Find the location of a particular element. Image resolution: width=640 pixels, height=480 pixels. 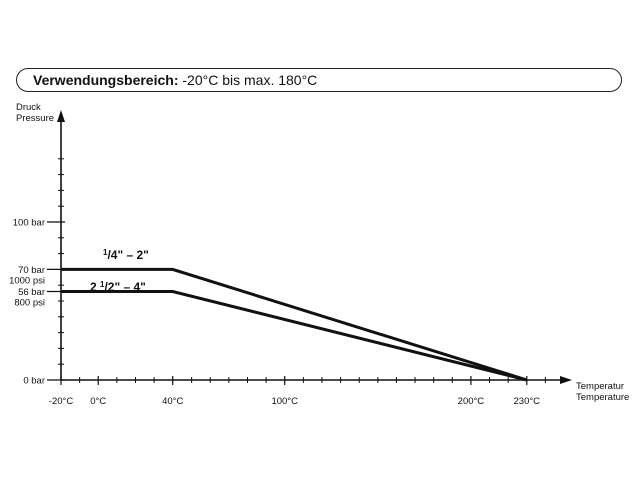

y-axis-title-line: Pressure is located at coordinates (35, 118).